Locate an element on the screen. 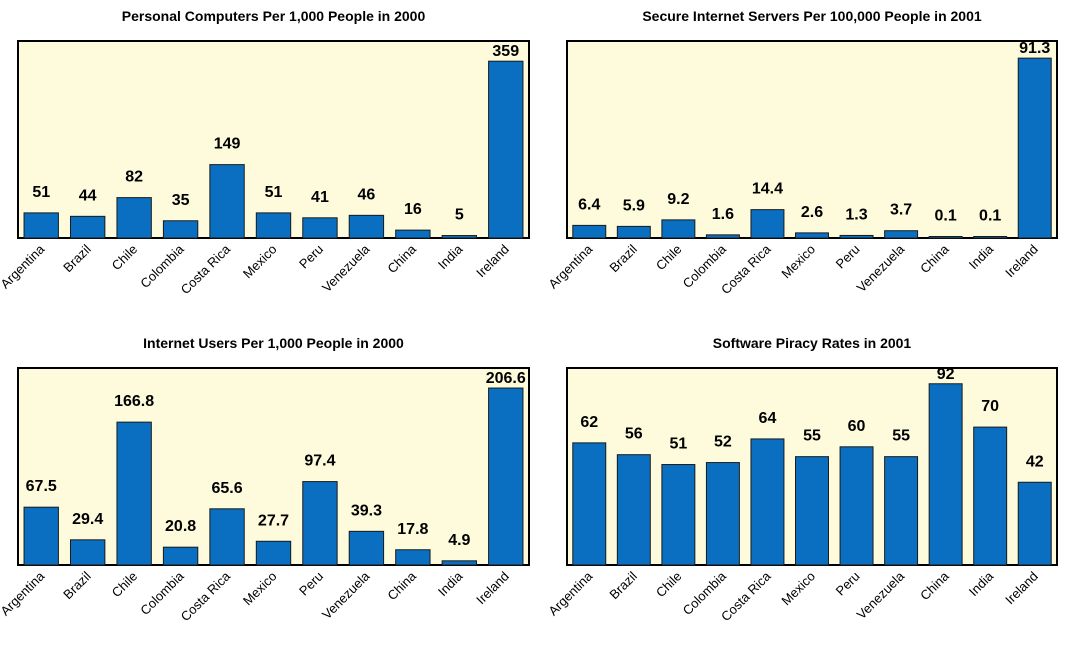  value-label: 4.9 is located at coordinates (459, 540).